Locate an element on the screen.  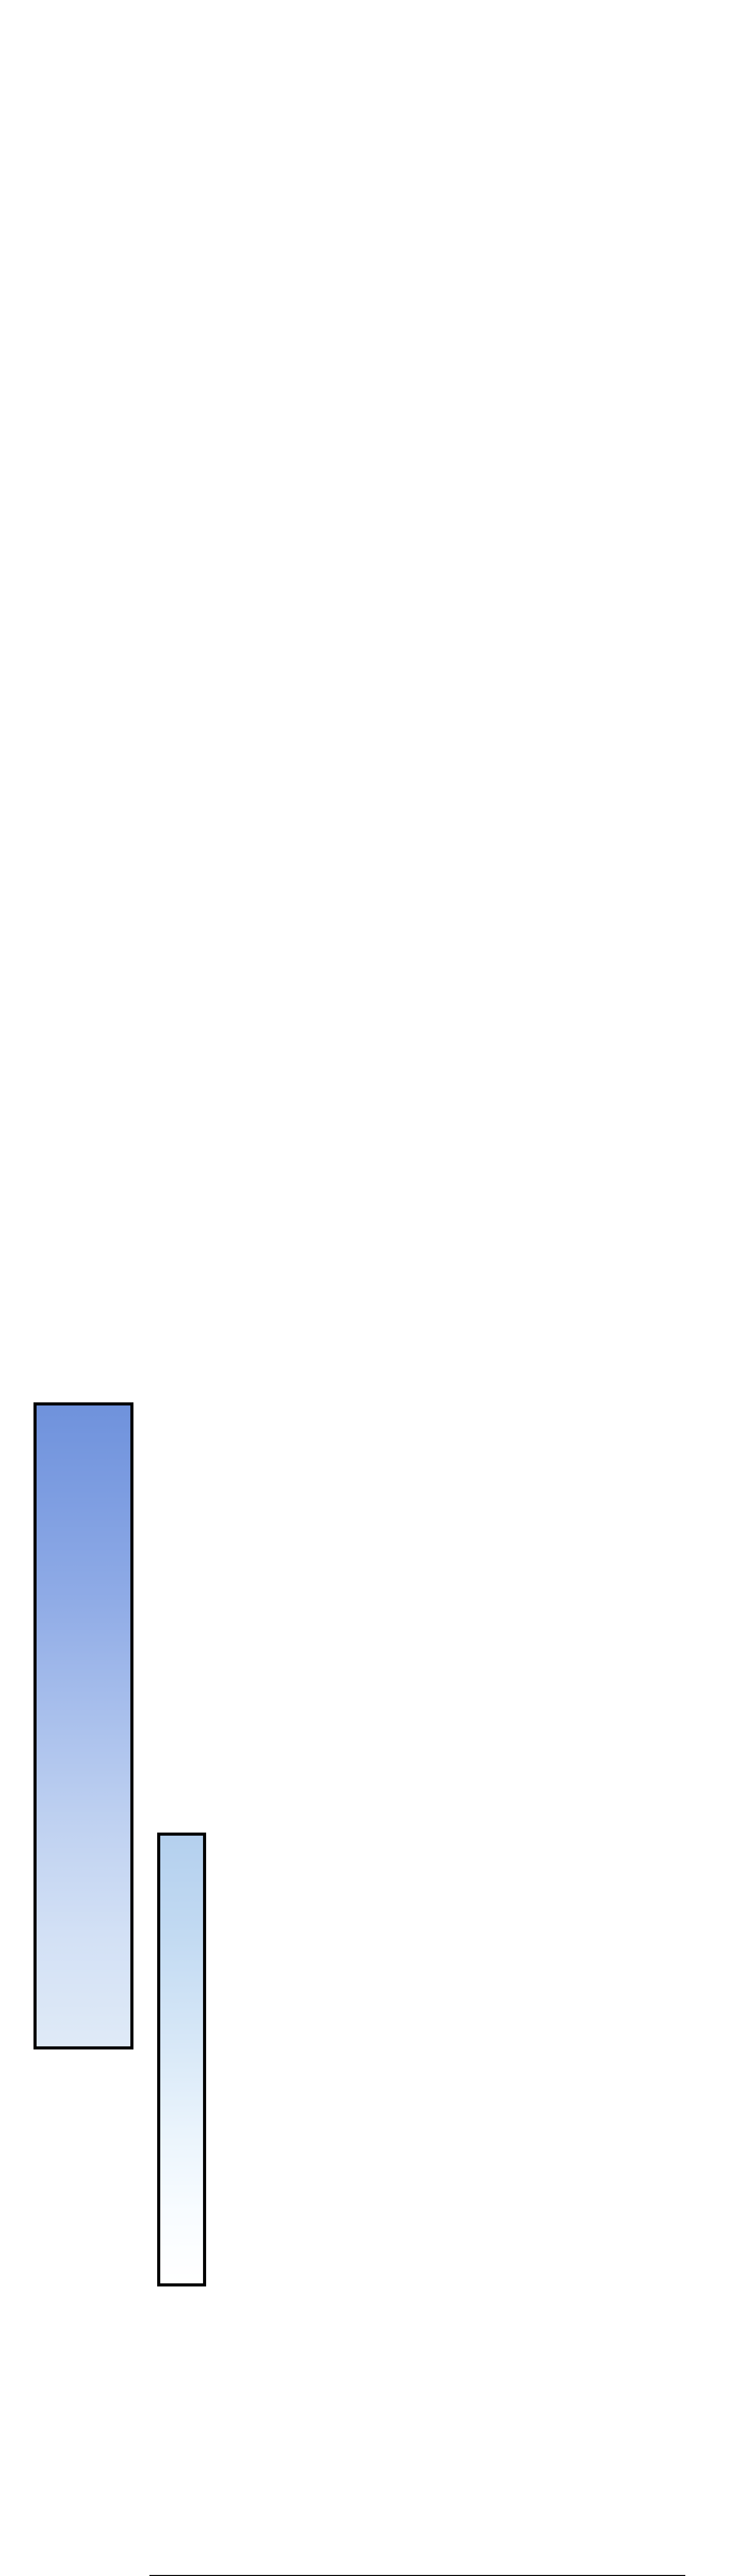
panel-2-gradient-fill is located at coordinates (181, 2059).